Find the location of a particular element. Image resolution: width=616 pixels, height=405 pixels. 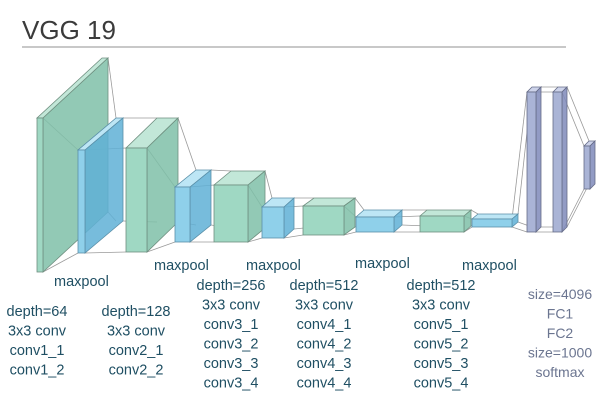

layer-name-label: conv4_1 is located at coordinates (324, 325).